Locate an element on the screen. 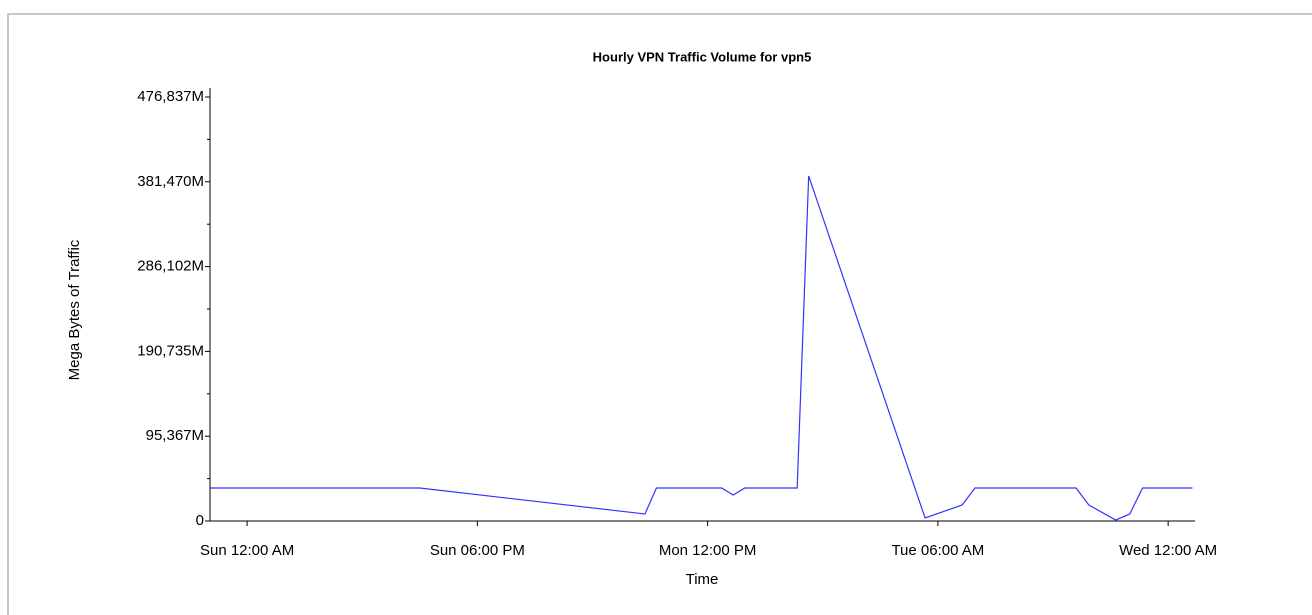  chart-title: Hourly VPN Traffic Volume for vpn5 is located at coordinates (702, 56).